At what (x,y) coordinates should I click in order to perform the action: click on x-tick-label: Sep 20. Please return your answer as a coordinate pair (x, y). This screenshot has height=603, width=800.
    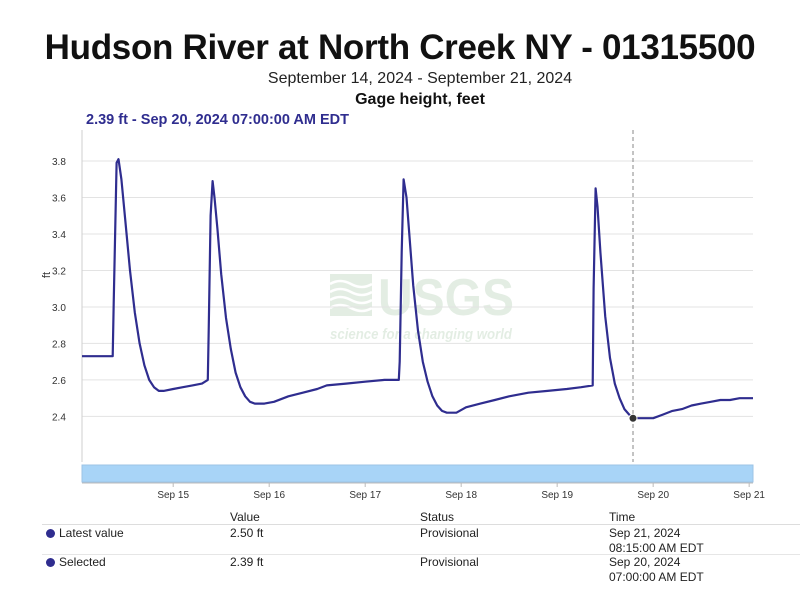
    Looking at the image, I should click on (653, 495).